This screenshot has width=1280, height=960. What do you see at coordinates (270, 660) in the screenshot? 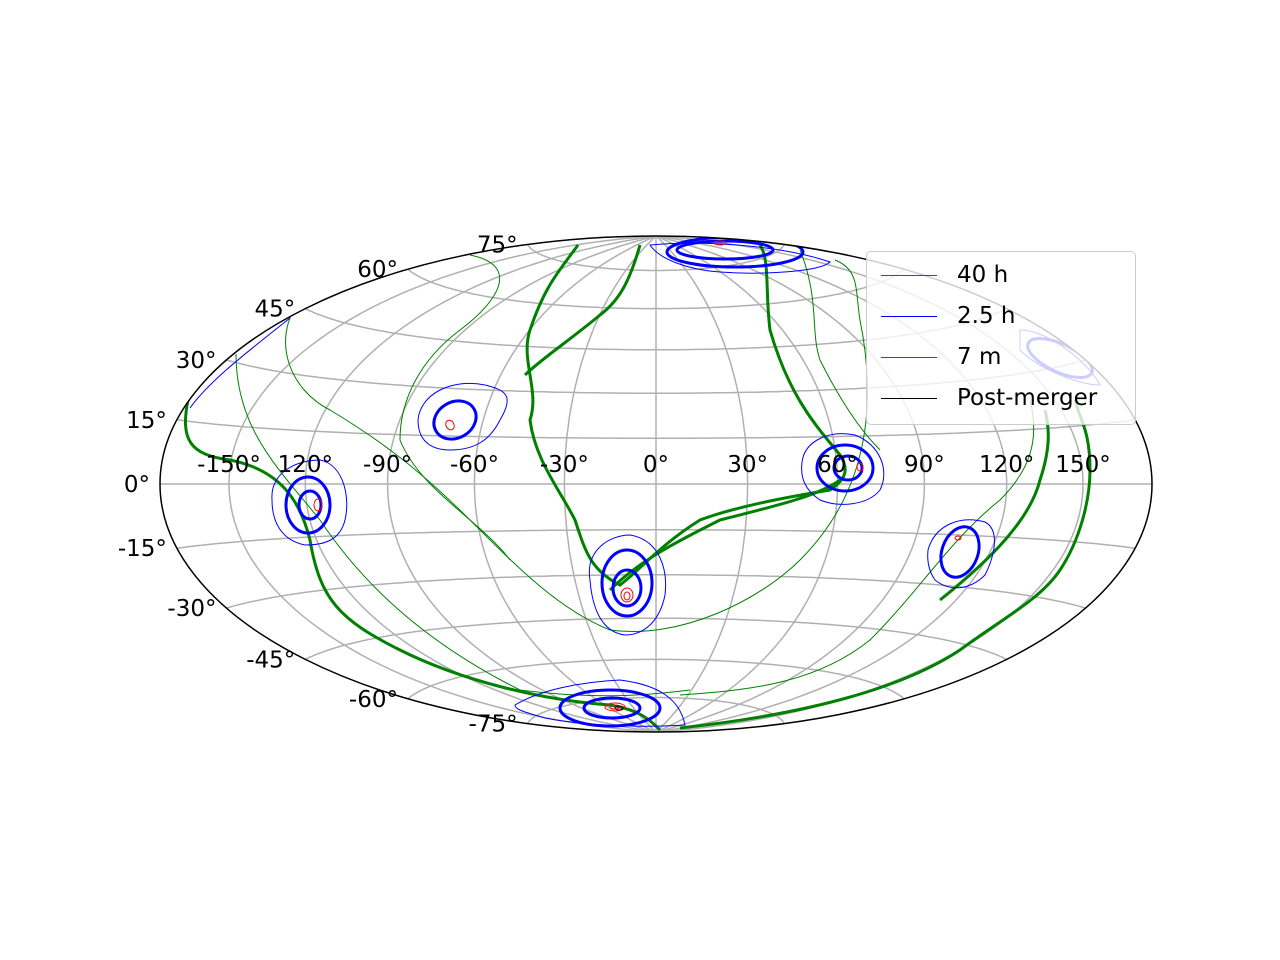
I see `lat-tick-label: -45°` at bounding box center [270, 660].